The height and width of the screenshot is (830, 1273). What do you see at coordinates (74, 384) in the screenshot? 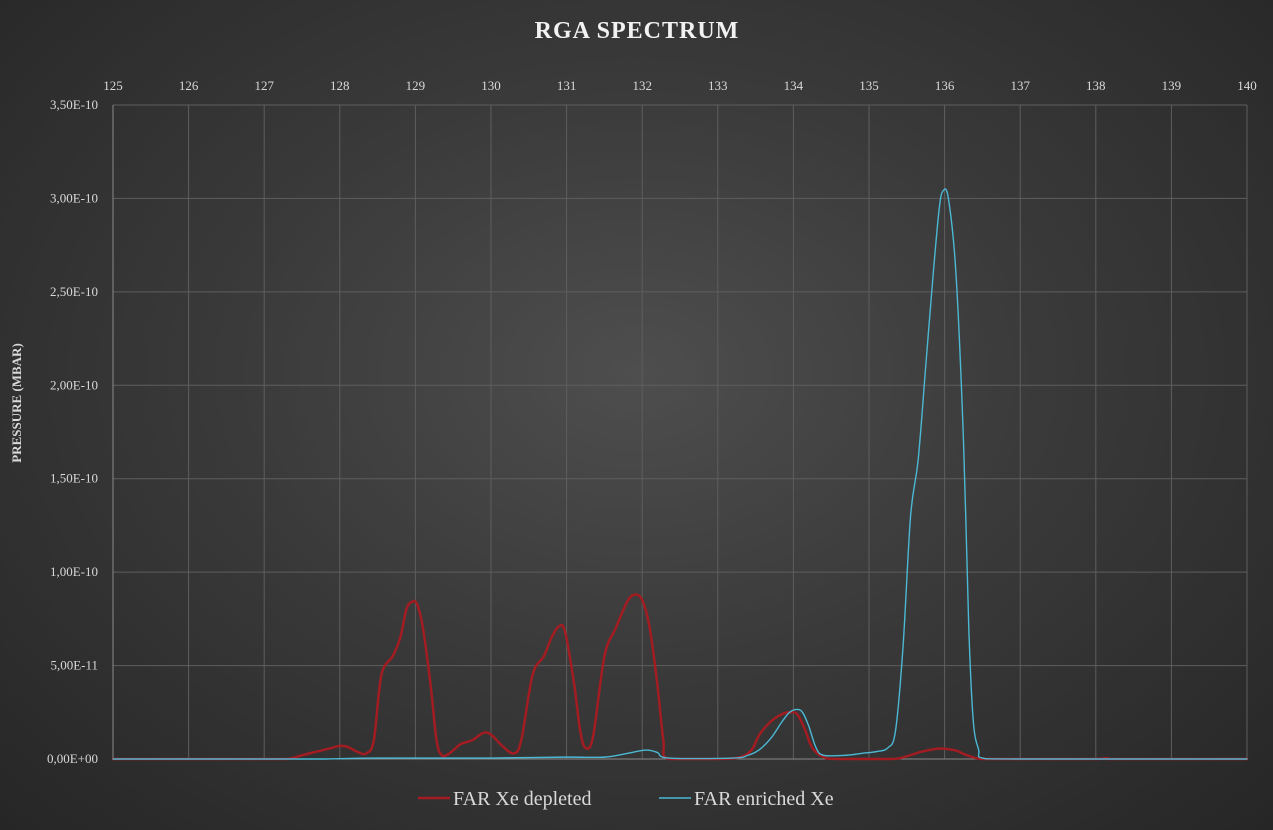
I see `y-tick-label: 2,00E-10` at bounding box center [74, 384].